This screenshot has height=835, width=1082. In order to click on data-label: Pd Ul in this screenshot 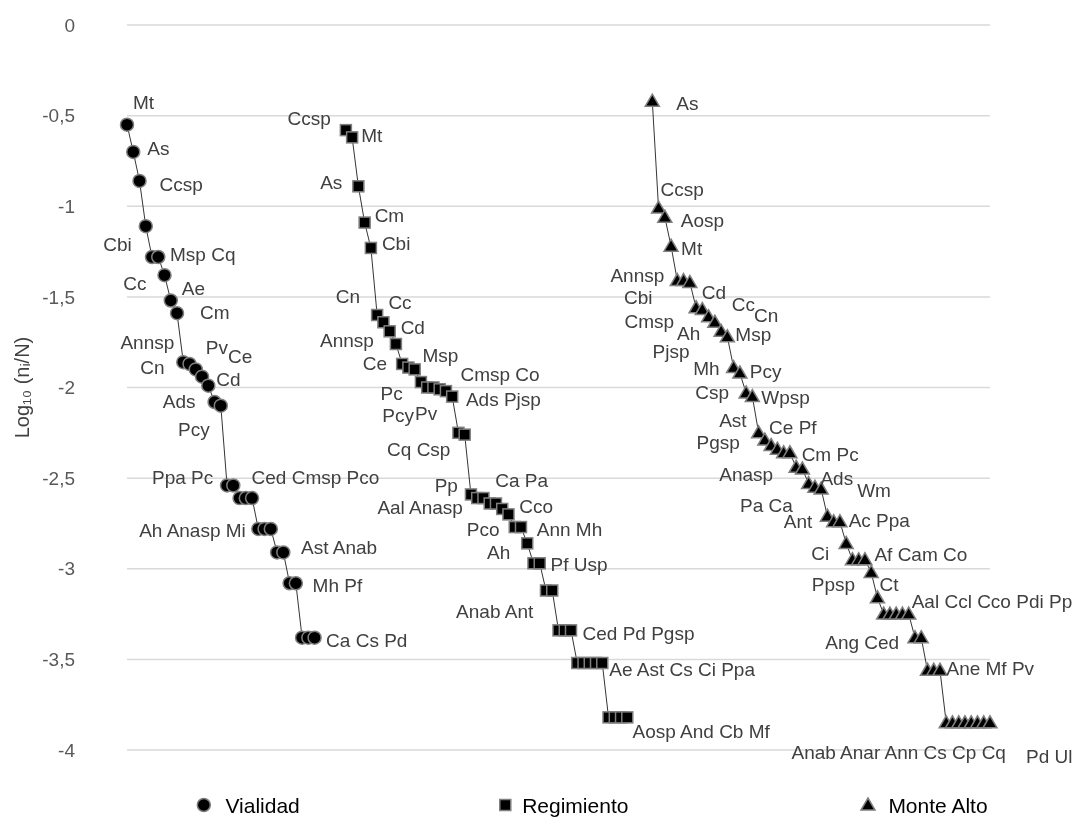, I will do `click(1049, 757)`.